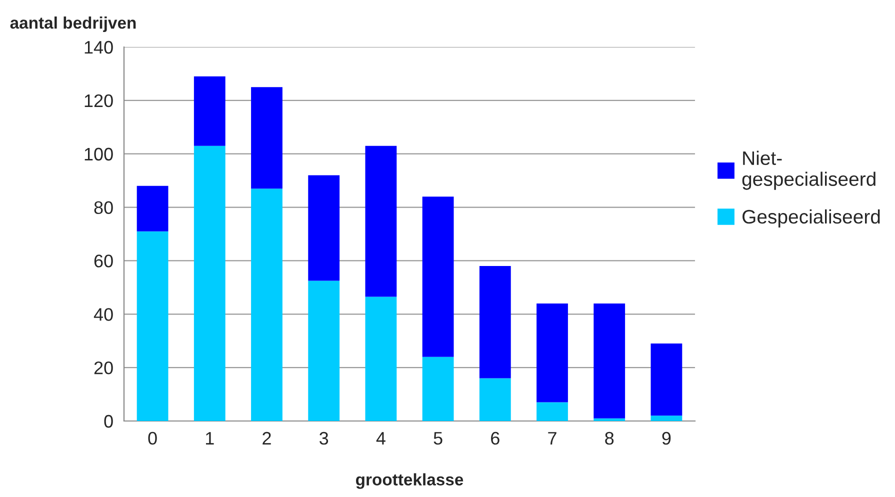 Image resolution: width=895 pixels, height=497 pixels. What do you see at coordinates (108, 421) in the screenshot?
I see `y-tick-label: 0` at bounding box center [108, 421].